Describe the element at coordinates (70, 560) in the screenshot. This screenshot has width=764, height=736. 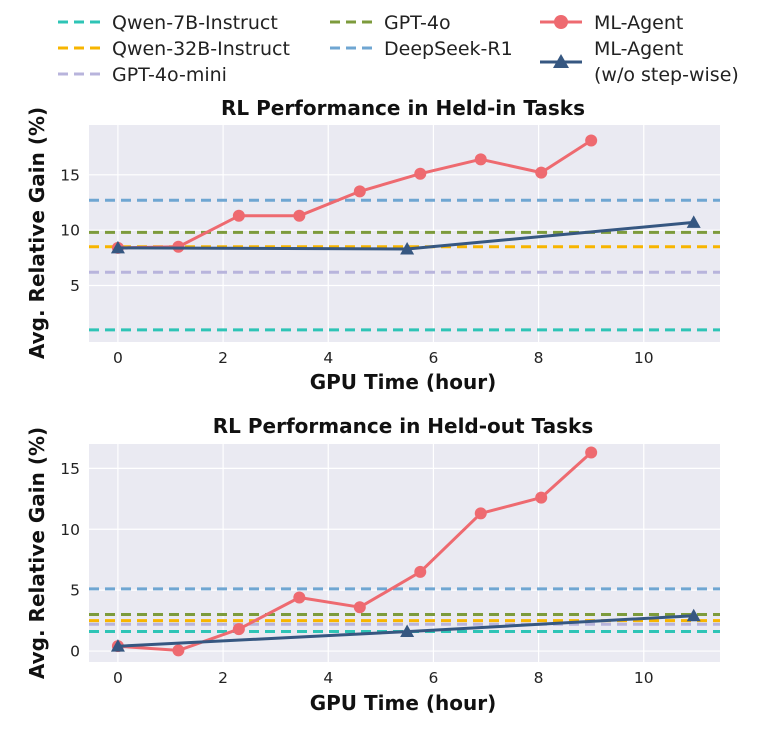
I see `y-tick-labels: 0 5 10 15` at that location.